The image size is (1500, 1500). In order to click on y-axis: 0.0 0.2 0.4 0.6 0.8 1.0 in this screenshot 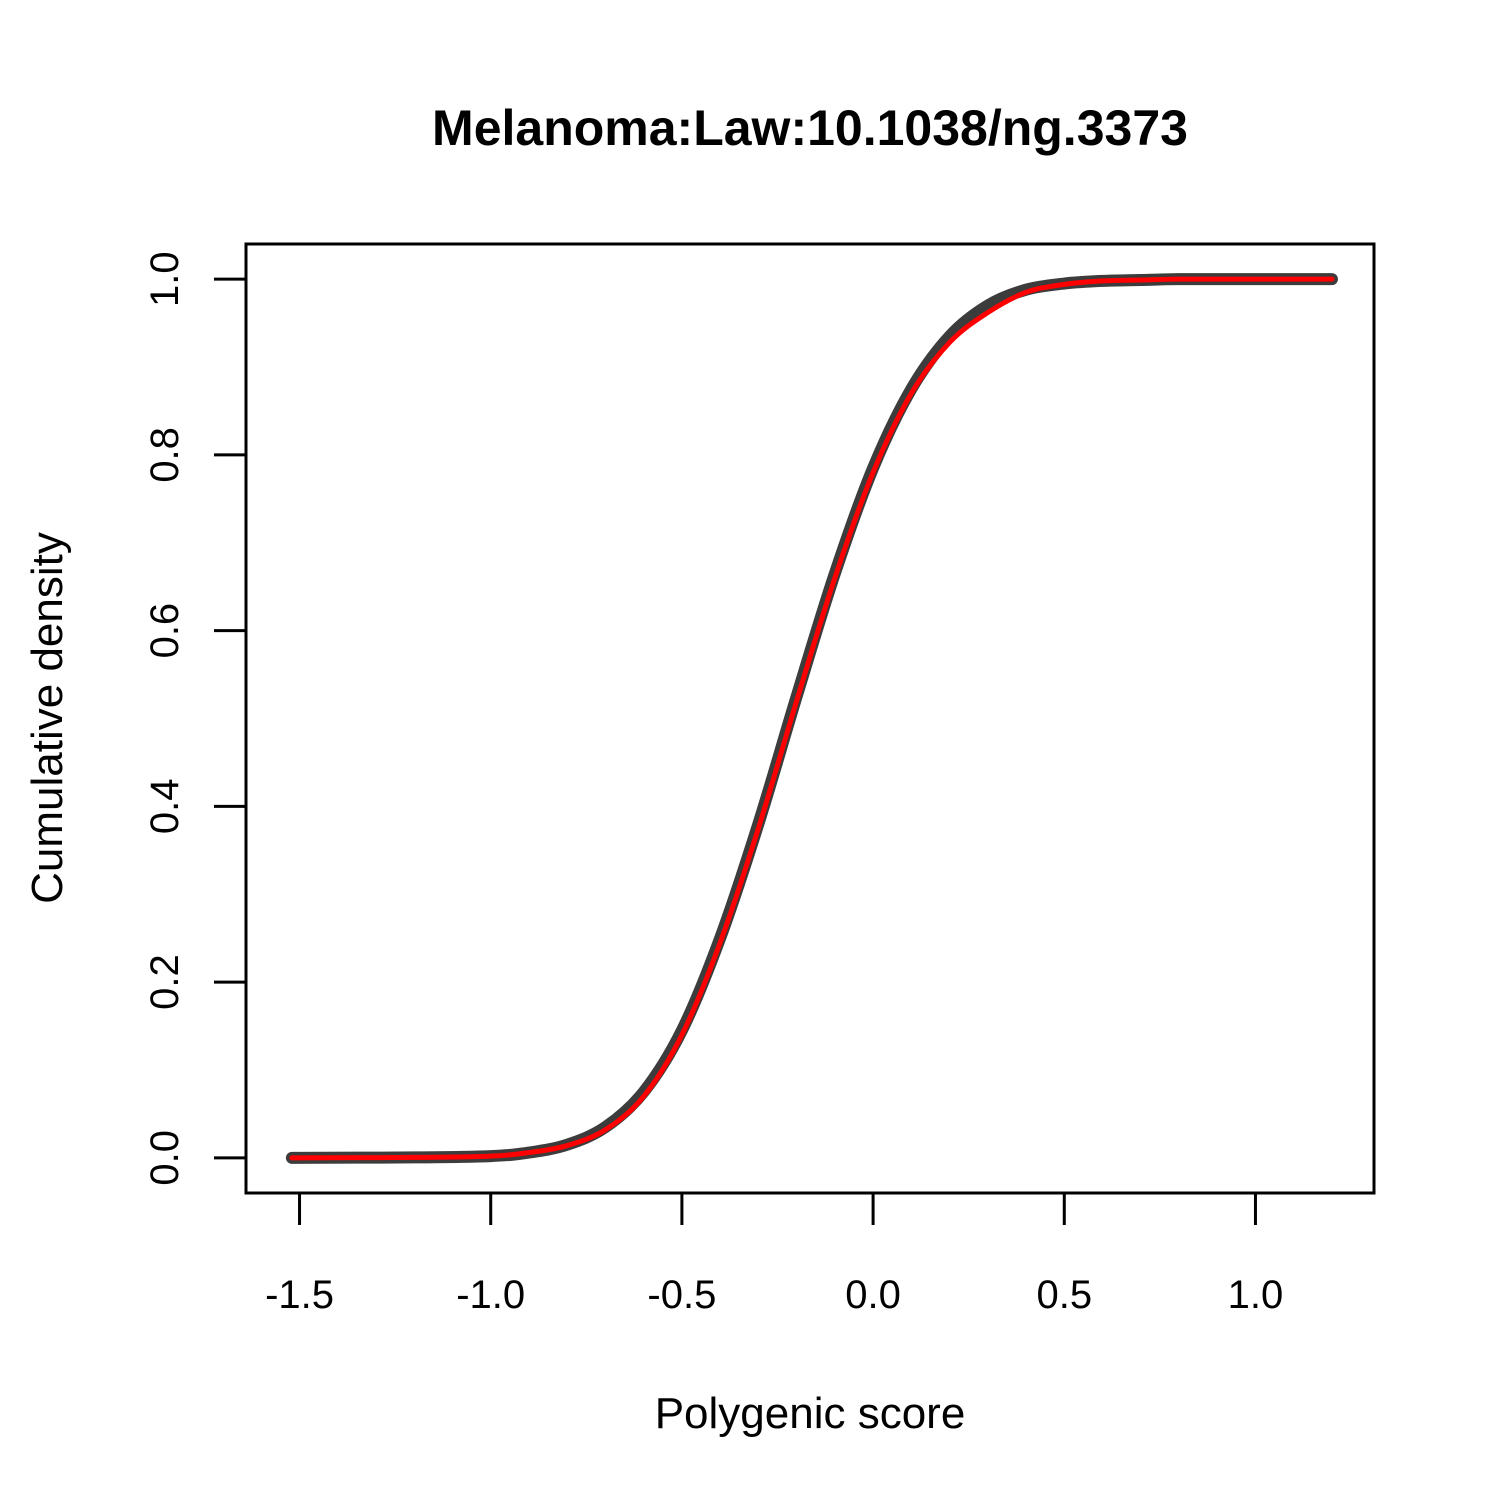, I will do `click(195, 718)`.